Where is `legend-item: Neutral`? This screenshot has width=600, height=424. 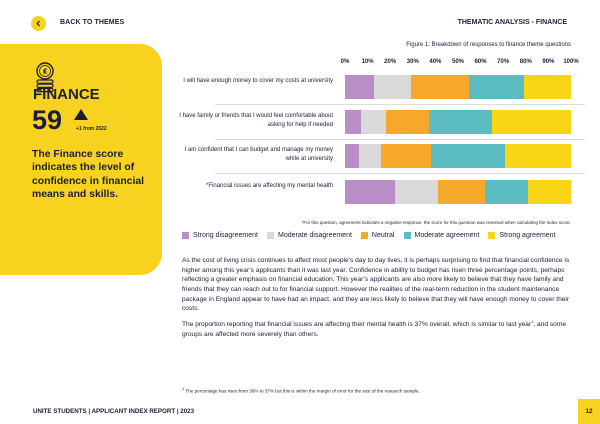 legend-item: Neutral is located at coordinates (377, 235).